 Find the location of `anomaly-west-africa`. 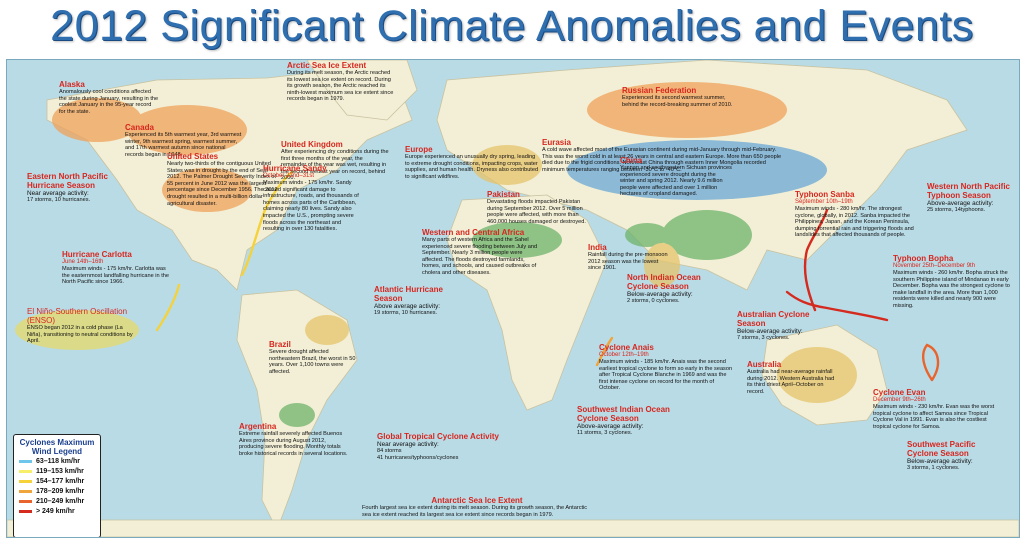

anomaly-west-africa is located at coordinates (517, 240).